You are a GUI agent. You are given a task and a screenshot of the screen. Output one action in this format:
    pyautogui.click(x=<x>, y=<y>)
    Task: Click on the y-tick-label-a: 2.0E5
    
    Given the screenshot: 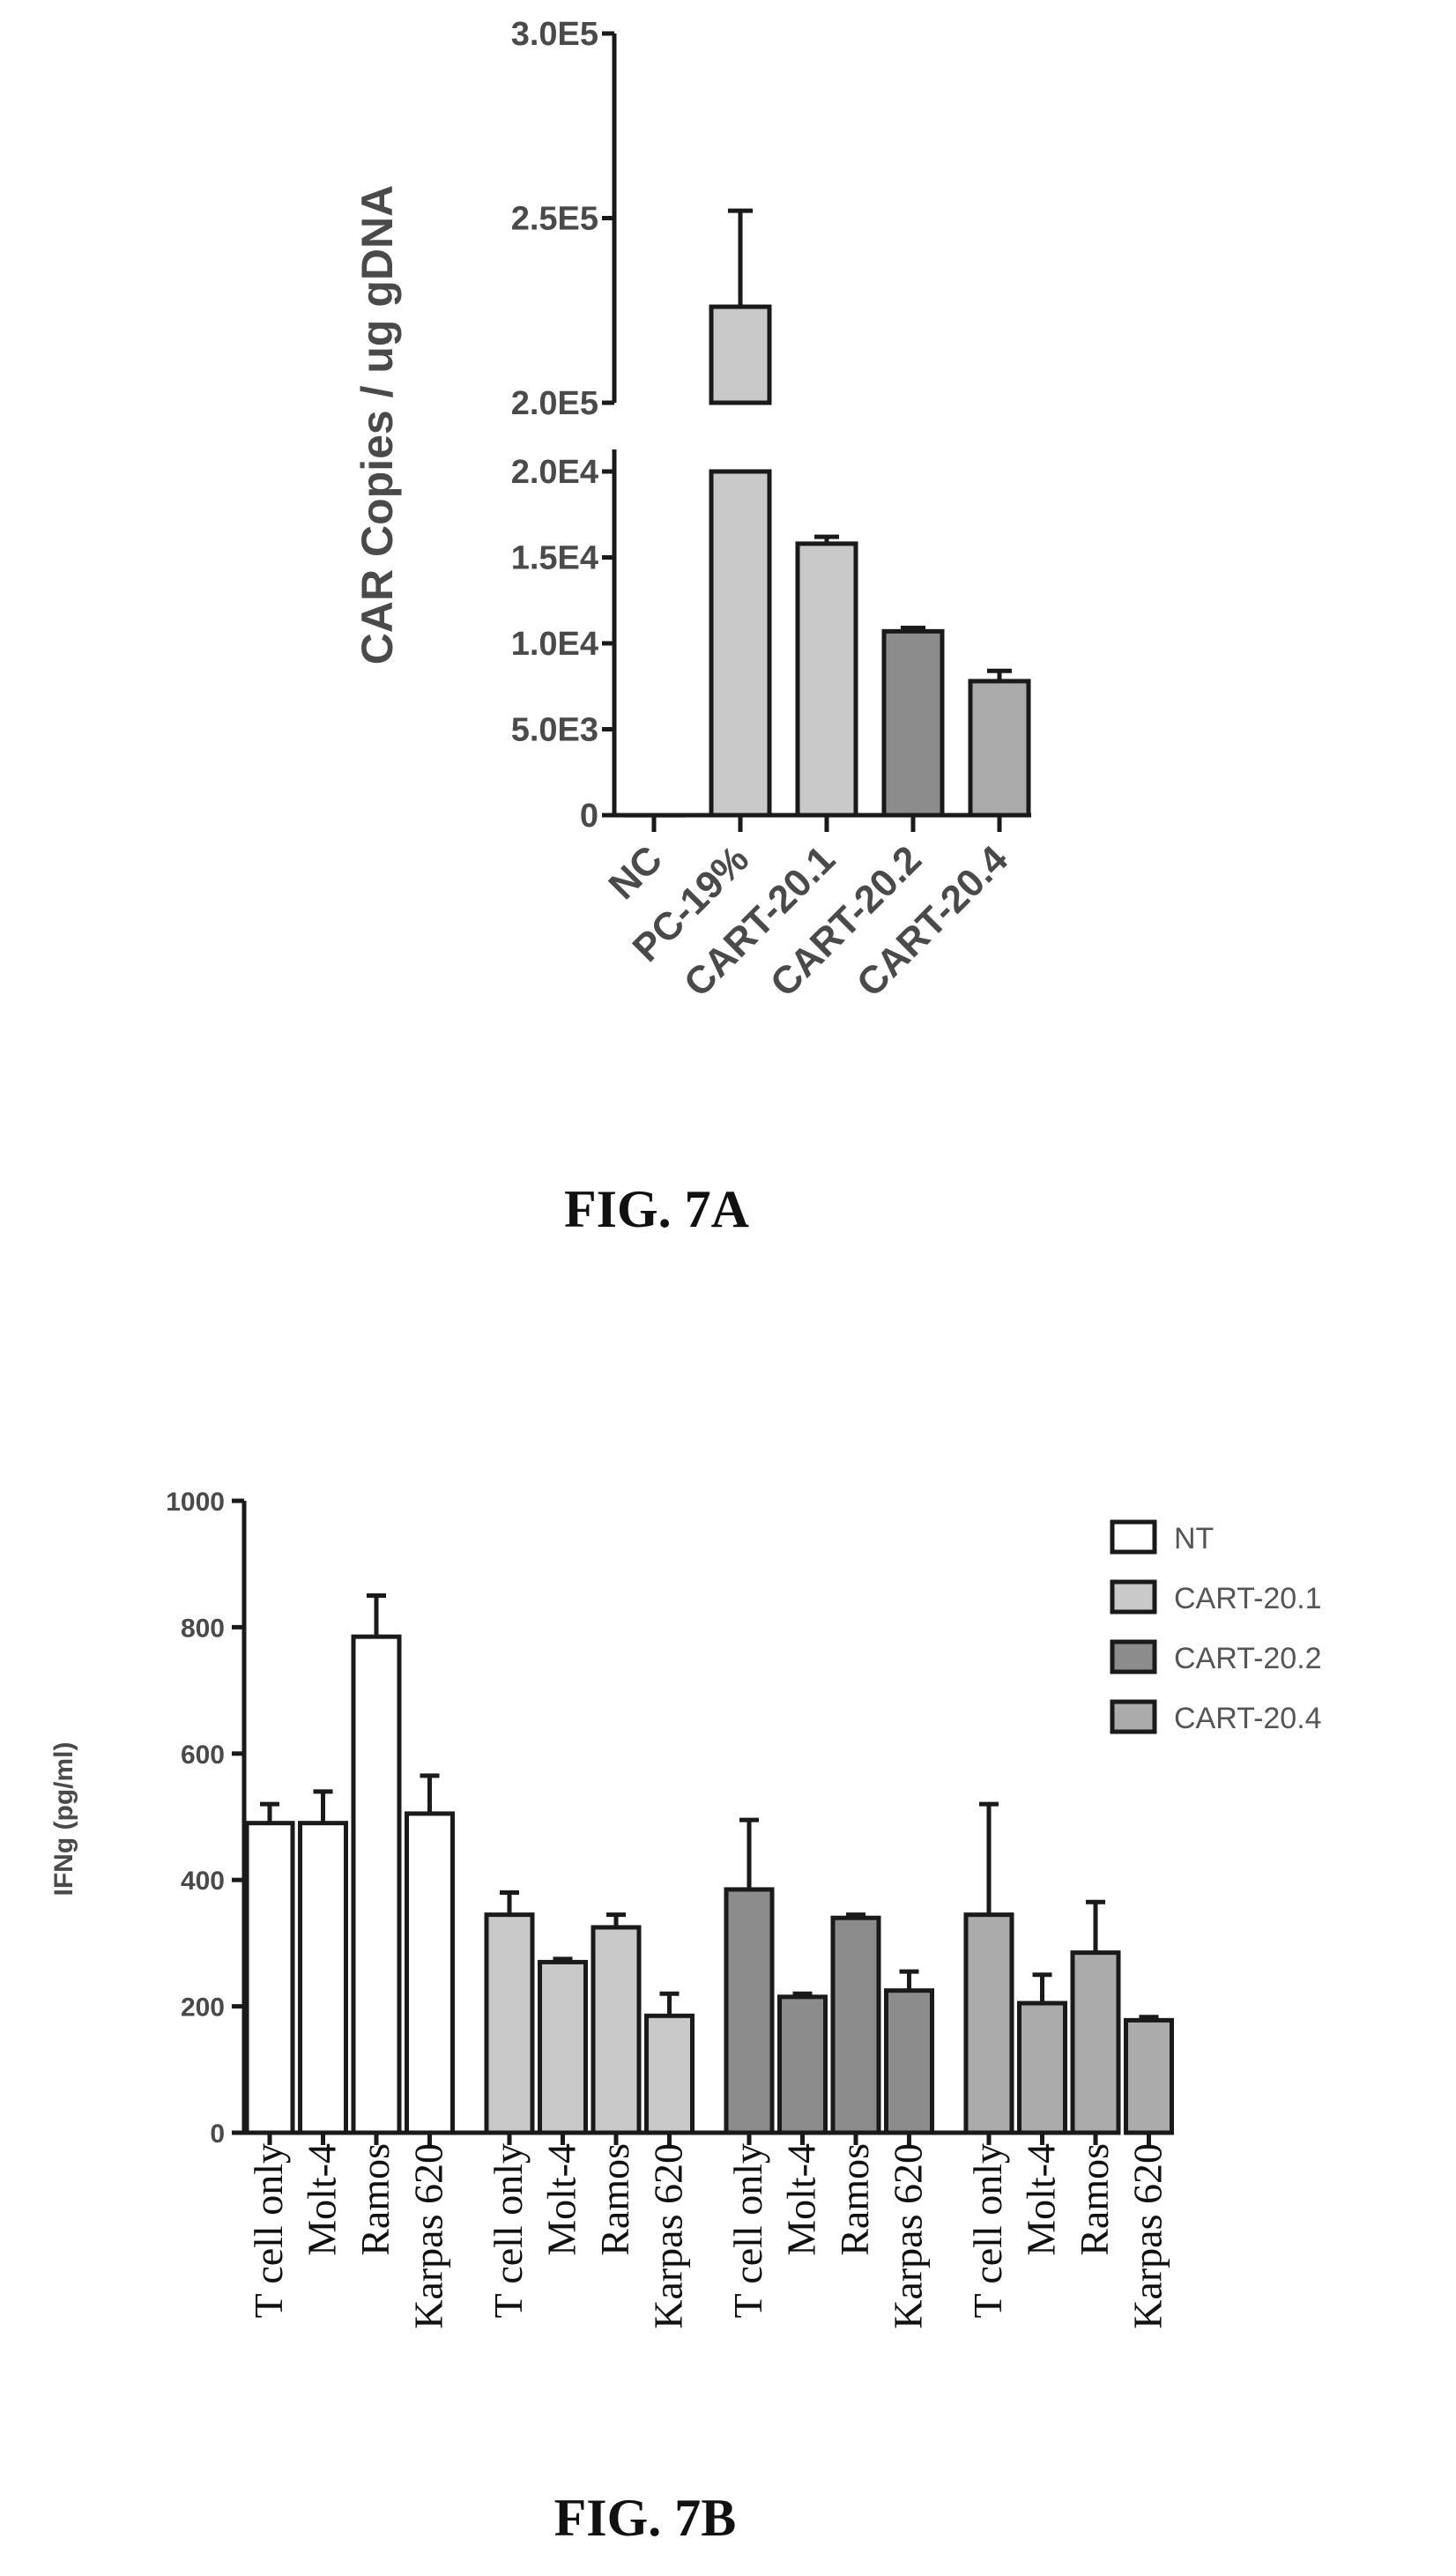 What is the action you would take?
    pyautogui.click(x=554, y=403)
    